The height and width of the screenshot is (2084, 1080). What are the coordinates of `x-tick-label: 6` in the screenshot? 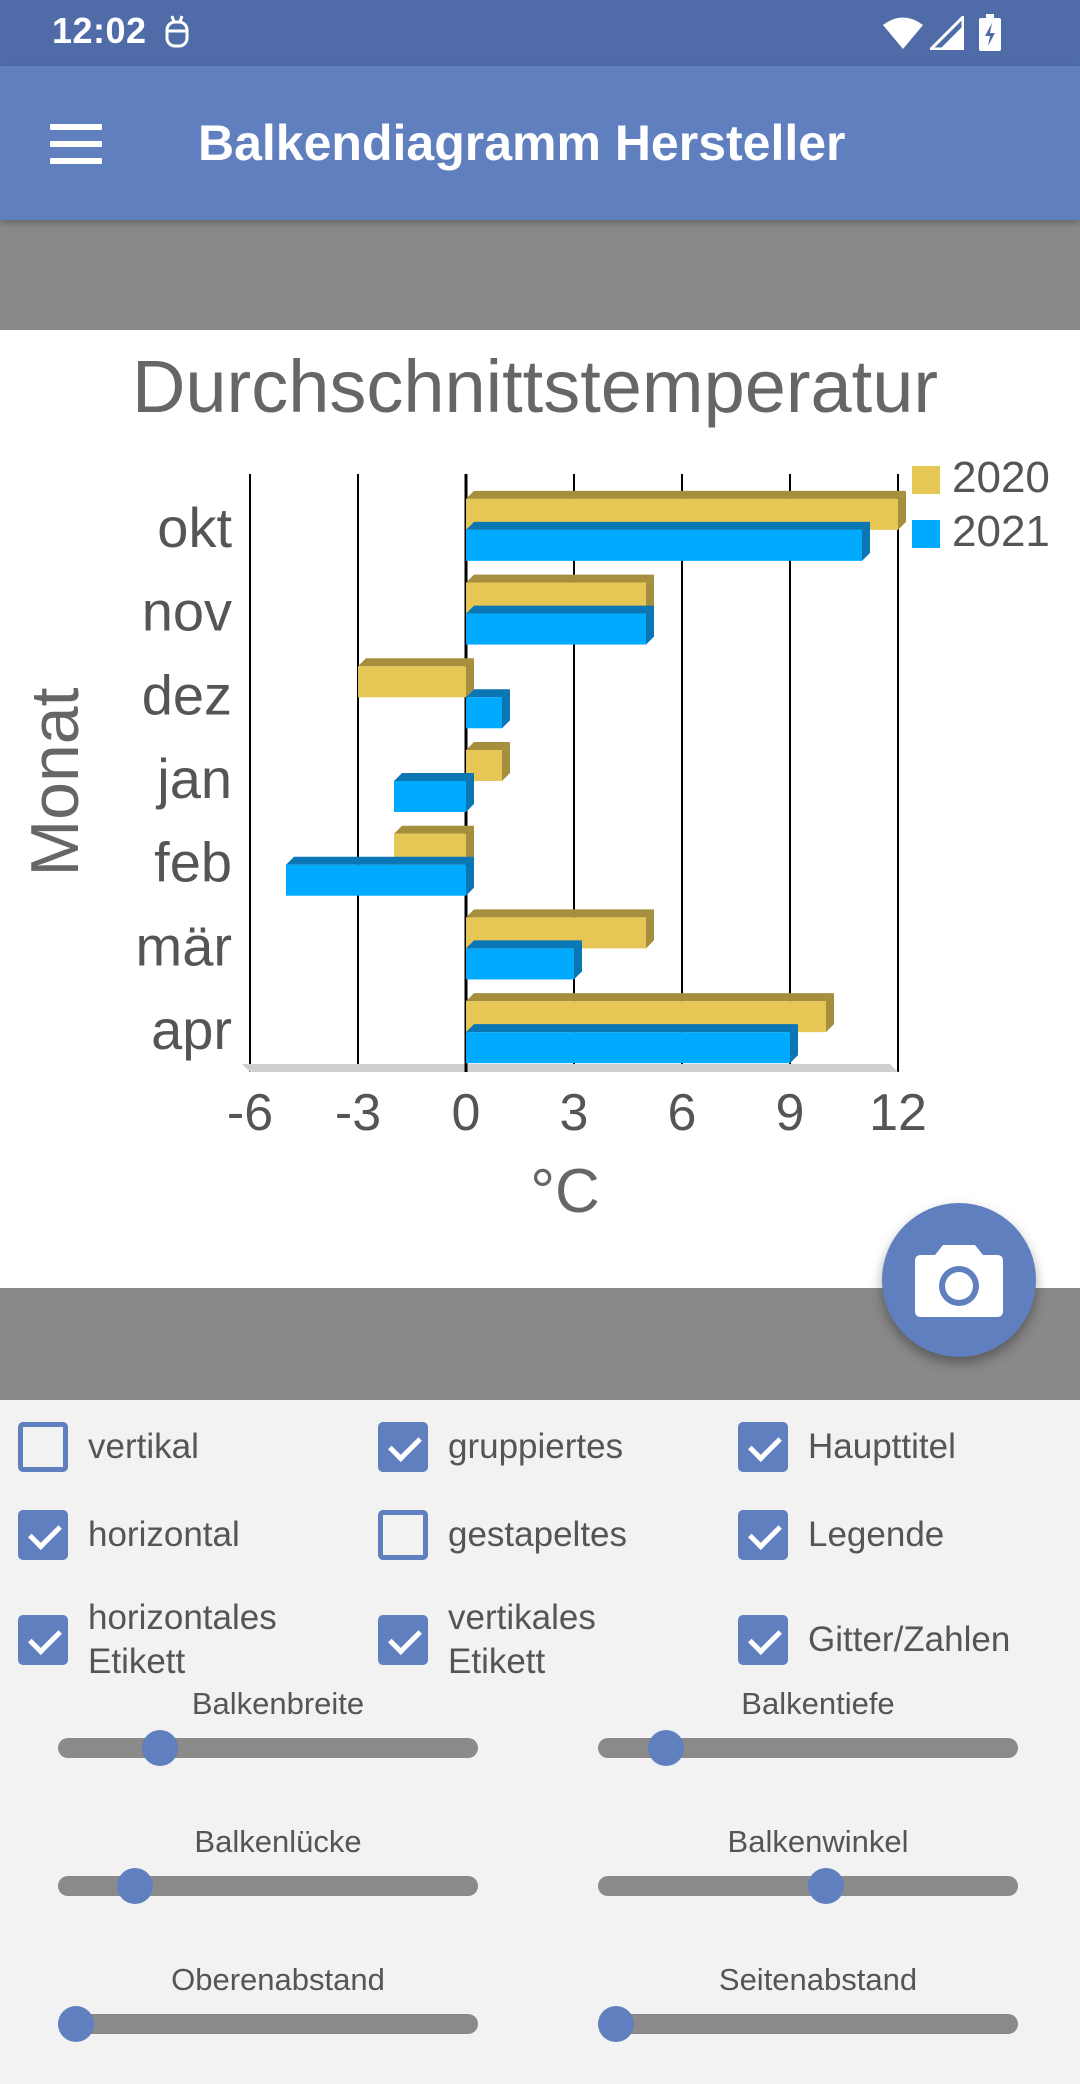 It's located at (682, 1113).